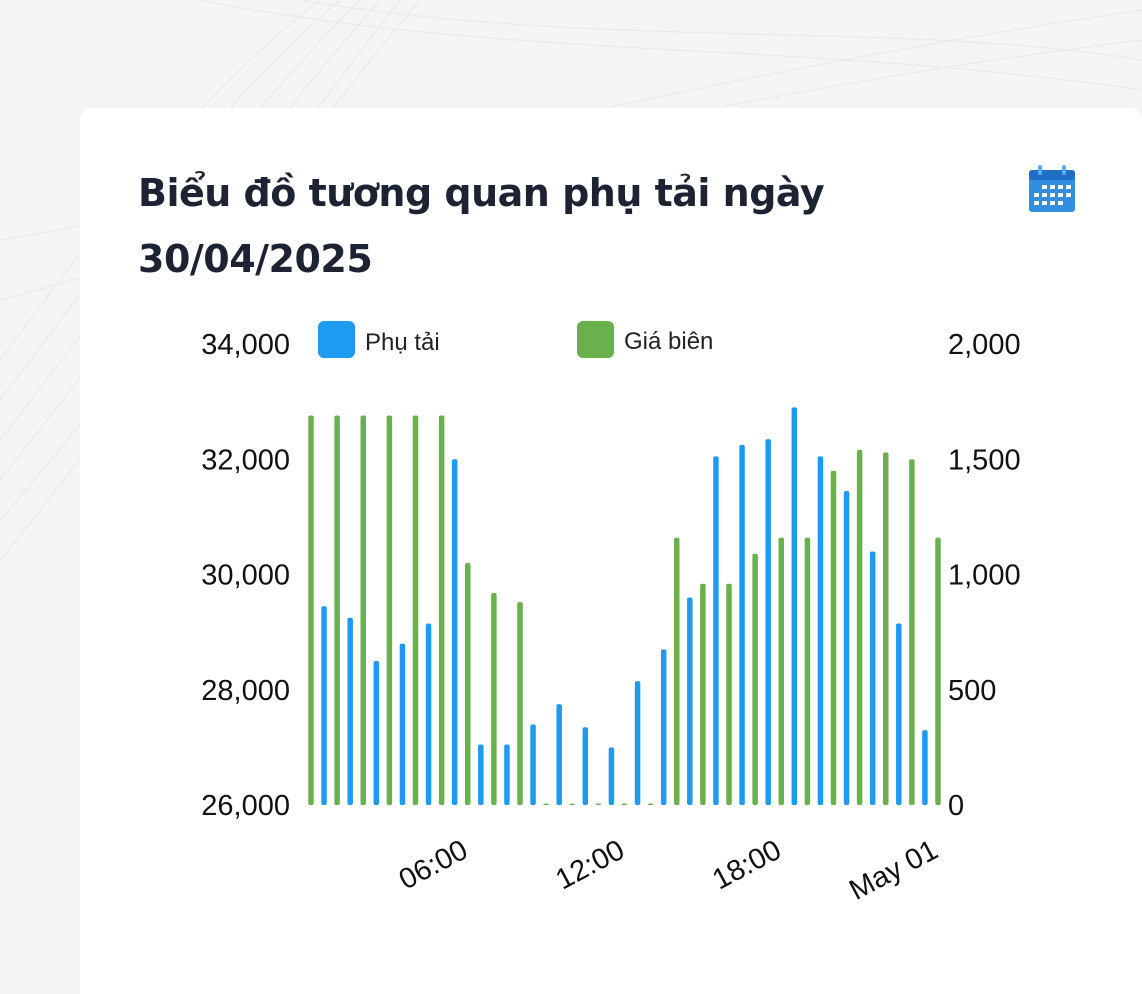  I want to click on x-tick-label: 06:00, so click(433, 865).